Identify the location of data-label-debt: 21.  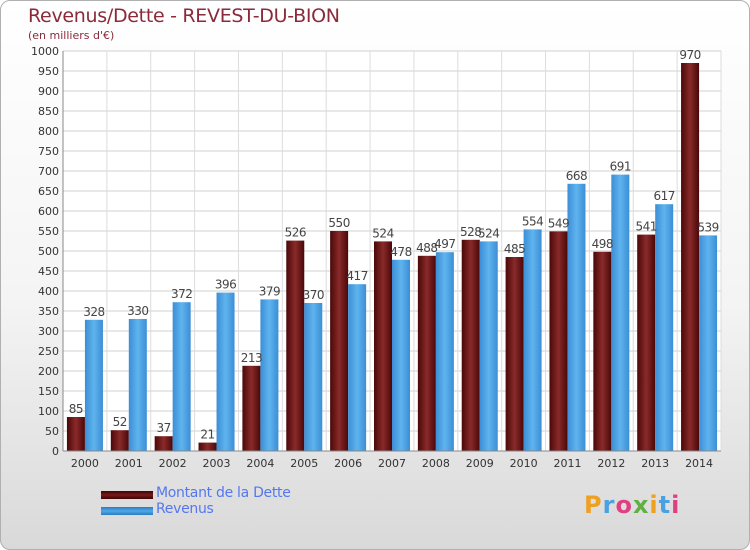
(207, 435).